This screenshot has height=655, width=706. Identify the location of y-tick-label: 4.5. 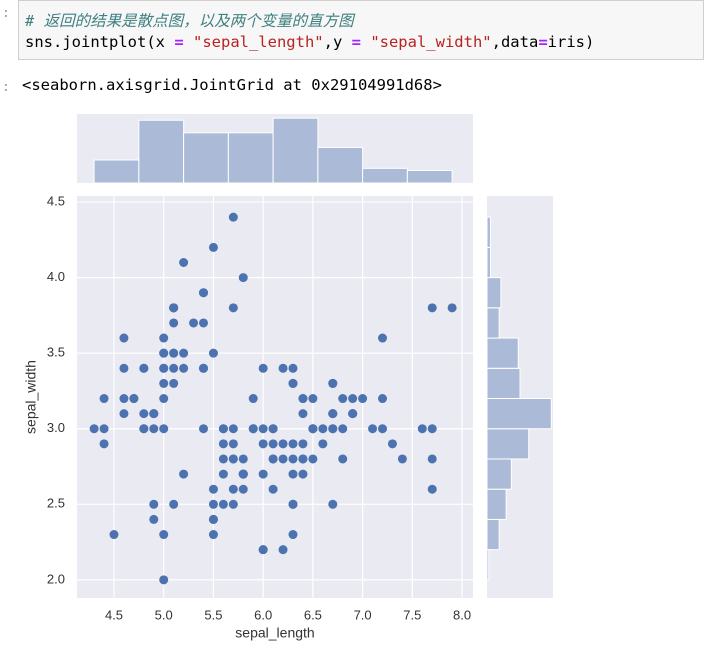
(56, 200).